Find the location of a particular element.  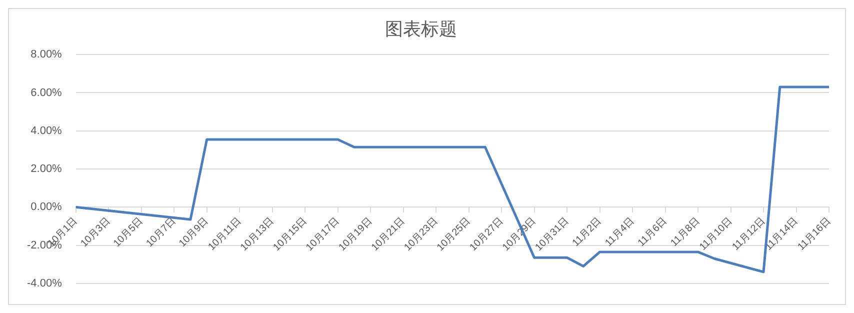

x-tick-label: 11月2日 is located at coordinates (587, 232).